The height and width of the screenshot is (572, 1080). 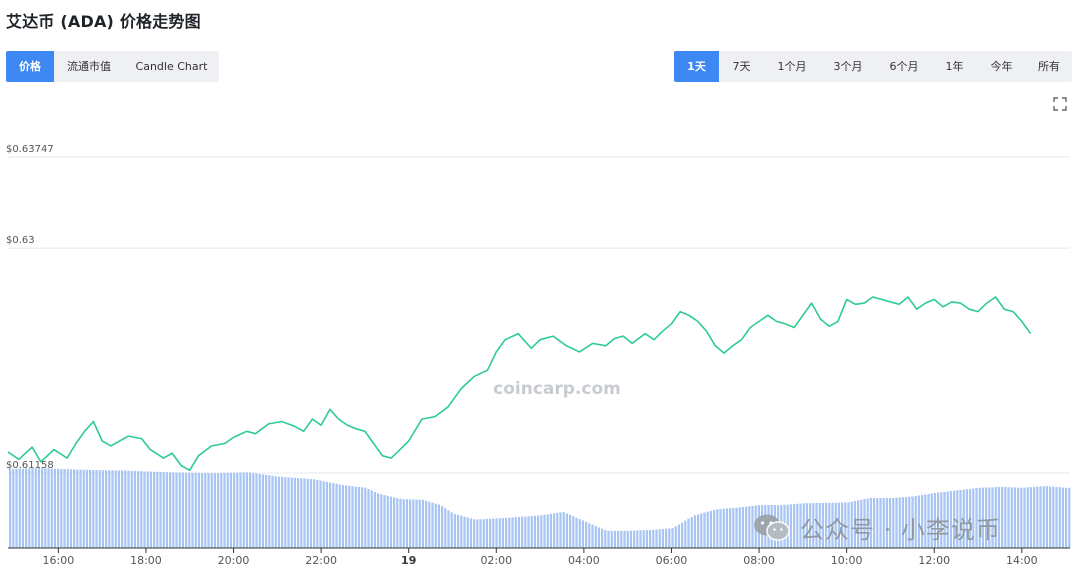 What do you see at coordinates (89, 66) in the screenshot?
I see `tab-market-cap: 流通市值` at bounding box center [89, 66].